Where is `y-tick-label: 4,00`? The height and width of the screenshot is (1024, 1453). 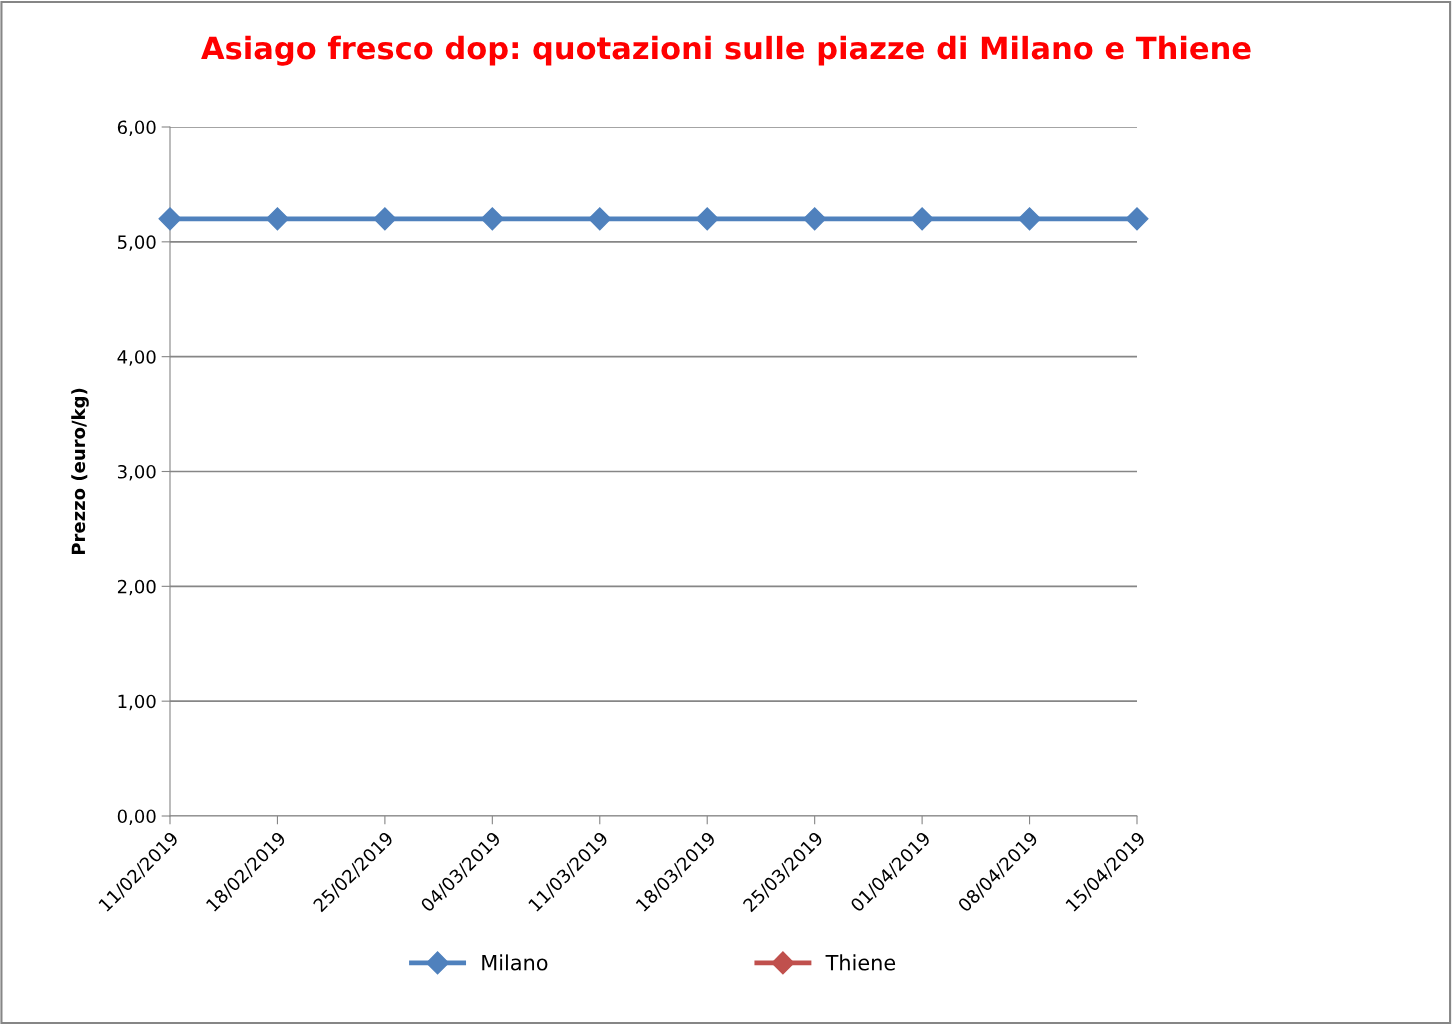 y-tick-label: 4,00 is located at coordinates (136, 358).